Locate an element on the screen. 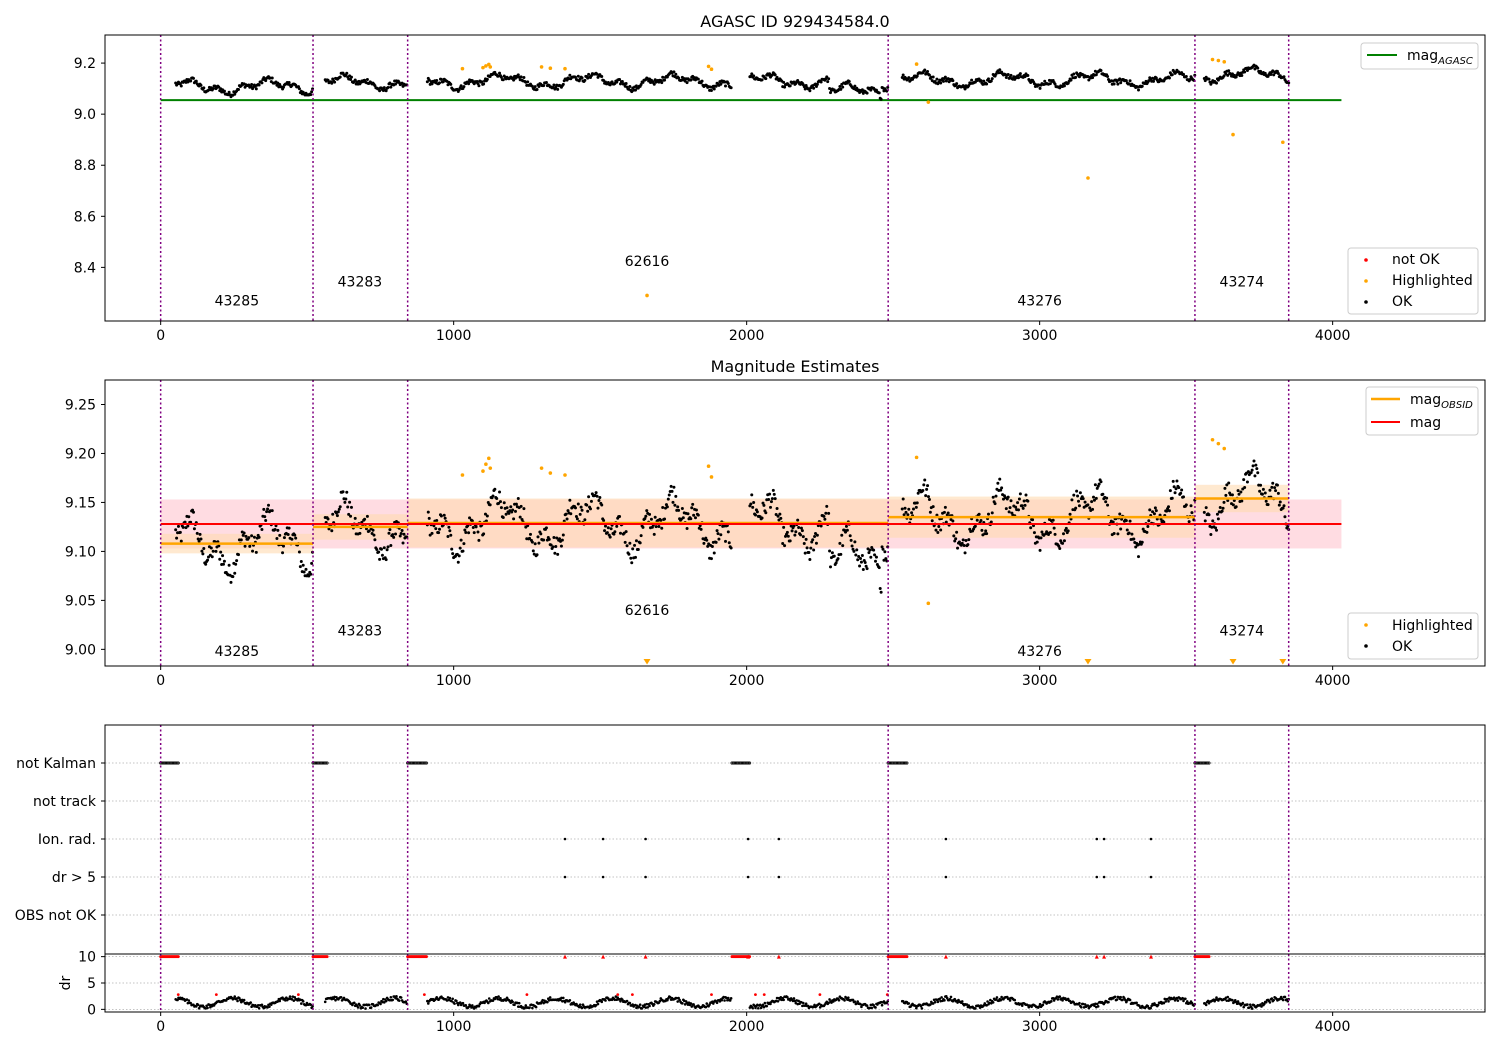  legend-not-ok: not OK is located at coordinates (1416, 260).